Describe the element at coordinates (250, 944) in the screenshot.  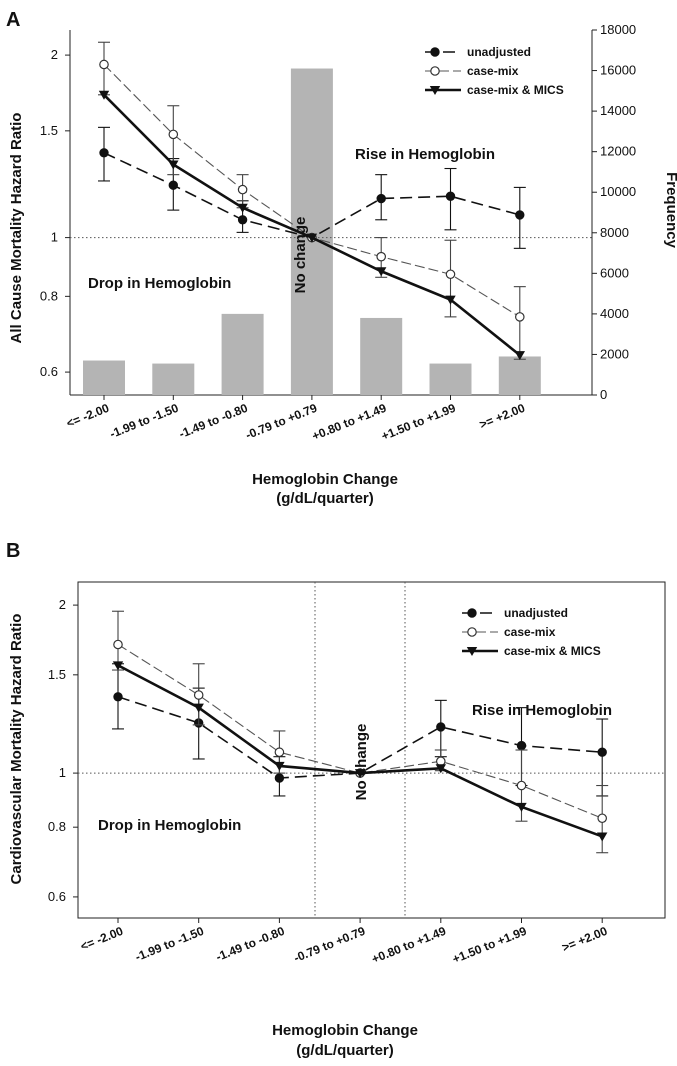
I see `p1-x-tick-label: -1.49 to -0.80` at that location.